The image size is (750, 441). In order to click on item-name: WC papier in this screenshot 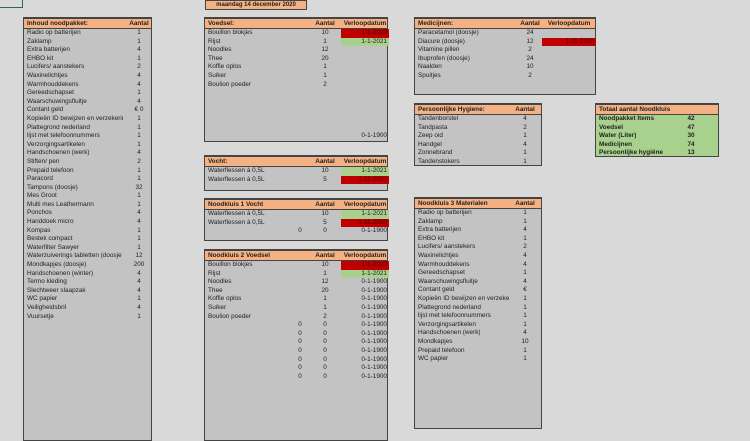, I will do `click(42, 299)`.